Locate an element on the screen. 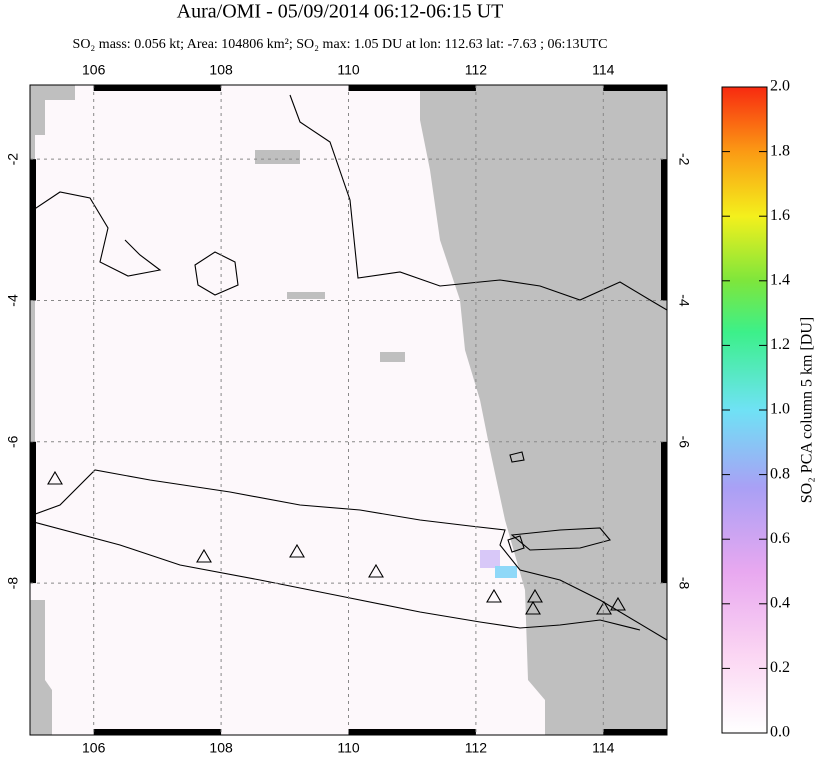 The image size is (823, 759). colorbar-tick-label: 0.8 is located at coordinates (780, 473).